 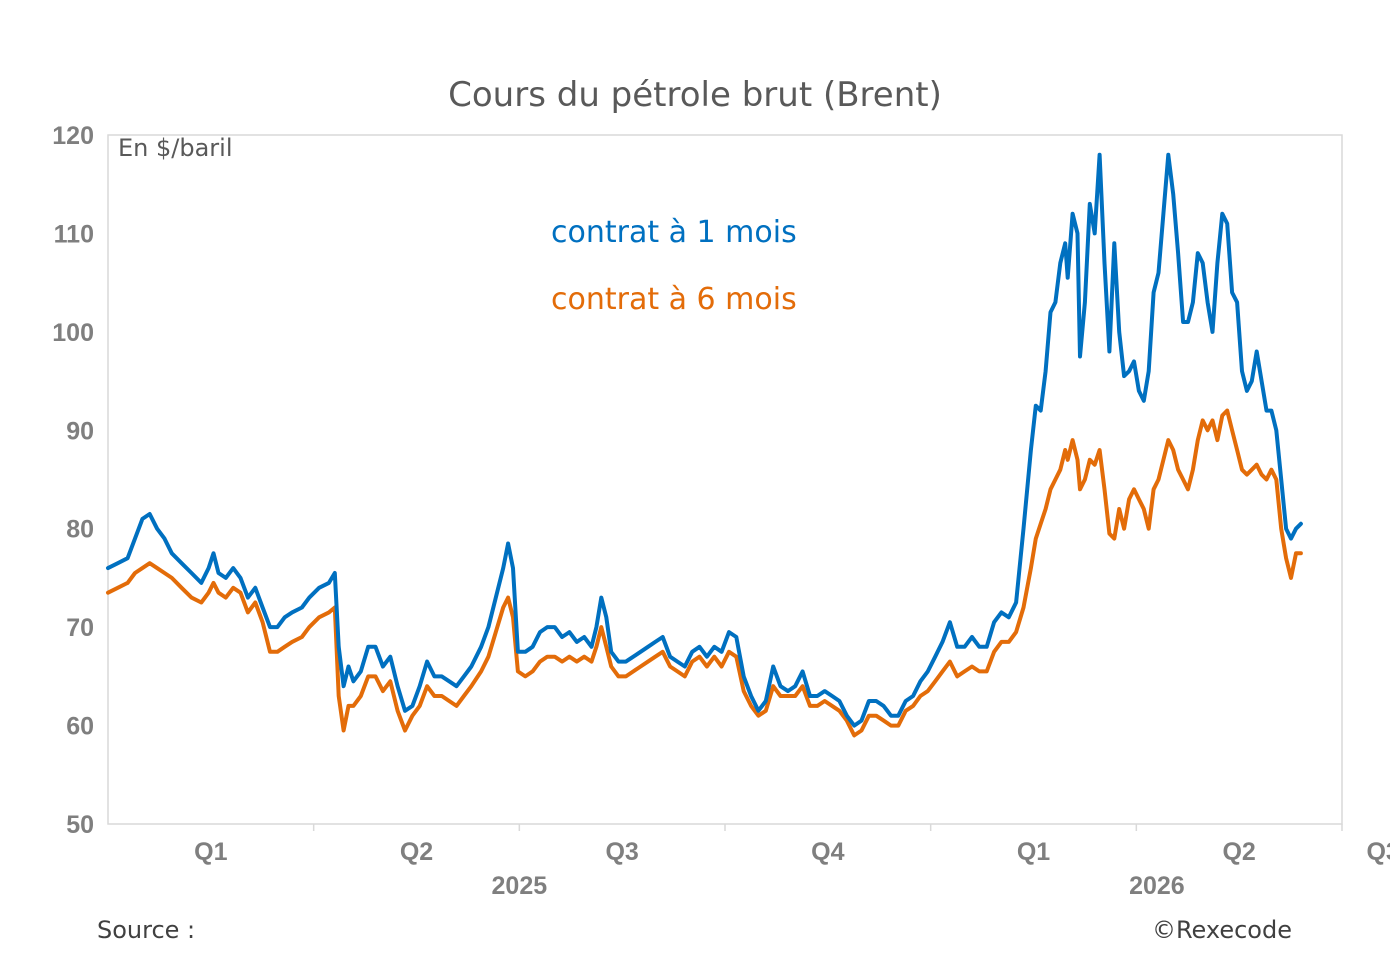 What do you see at coordinates (80, 727) in the screenshot?
I see `y-tick-label: 60` at bounding box center [80, 727].